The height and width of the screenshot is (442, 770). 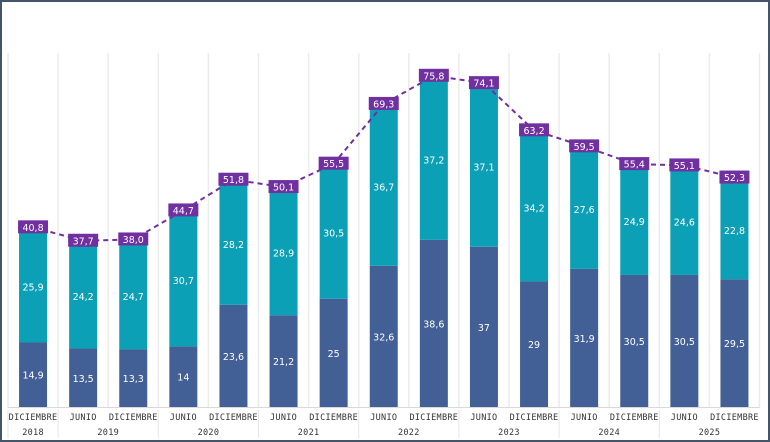 I want to click on data-label-top: 30,7, so click(x=183, y=281).